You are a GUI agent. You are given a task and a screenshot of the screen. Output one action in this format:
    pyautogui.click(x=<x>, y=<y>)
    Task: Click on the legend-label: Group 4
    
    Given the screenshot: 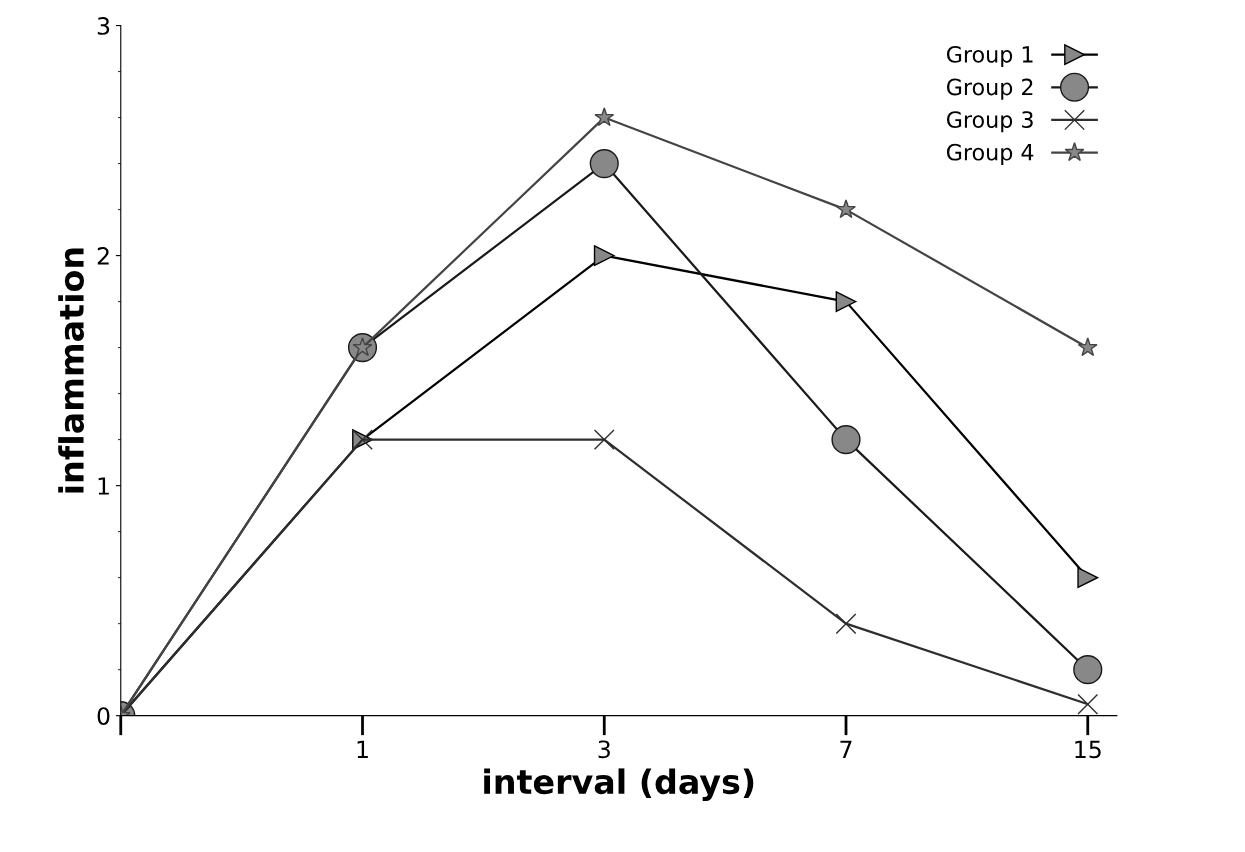 What is the action you would take?
    pyautogui.click(x=990, y=154)
    